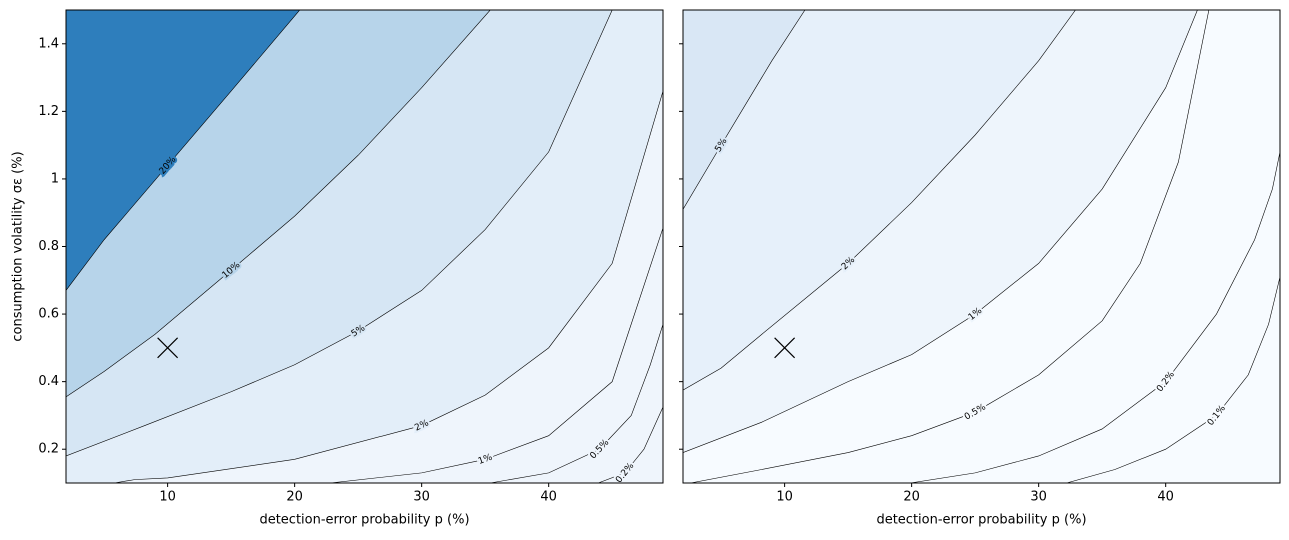  I want to click on y-tick-label: 1.4, so click(48, 43).